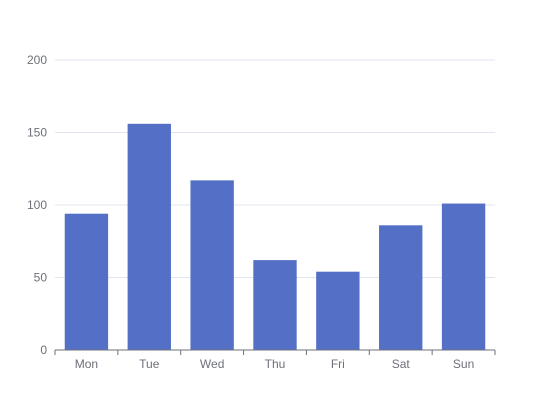 The image size is (550, 420). What do you see at coordinates (86, 281) in the screenshot?
I see `bar-mon` at bounding box center [86, 281].